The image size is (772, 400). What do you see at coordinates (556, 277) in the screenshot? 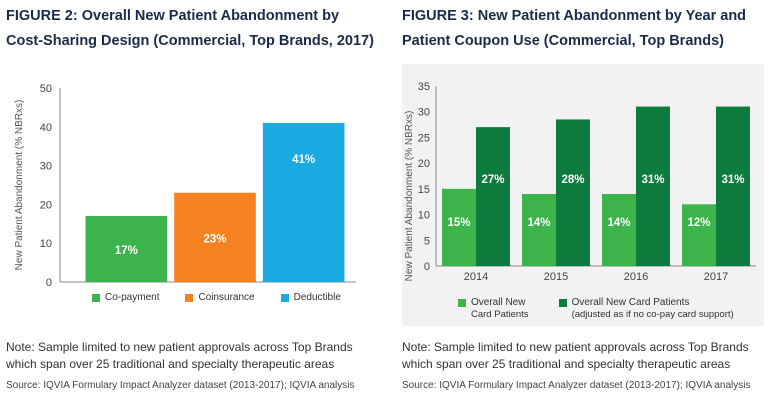
I see `x-tick-label: 2015` at bounding box center [556, 277].